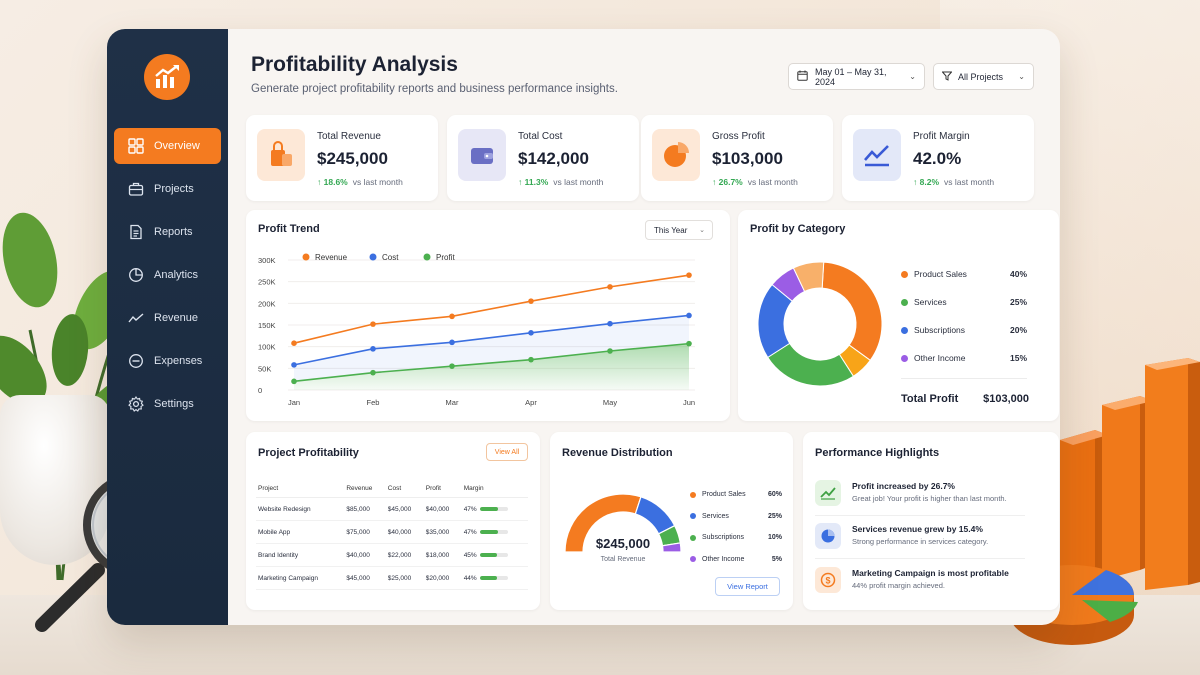 The image size is (1200, 675). Describe the element at coordinates (494, 489) in the screenshot. I see `column-header: Margin` at that location.